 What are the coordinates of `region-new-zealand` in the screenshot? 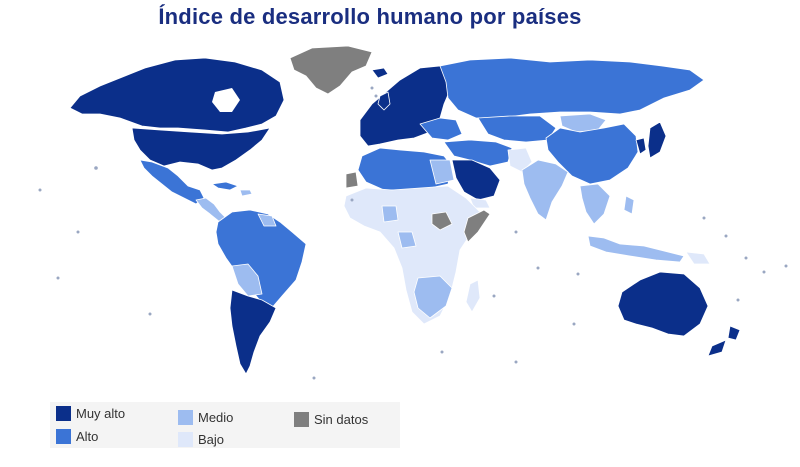 It's located at (734, 333).